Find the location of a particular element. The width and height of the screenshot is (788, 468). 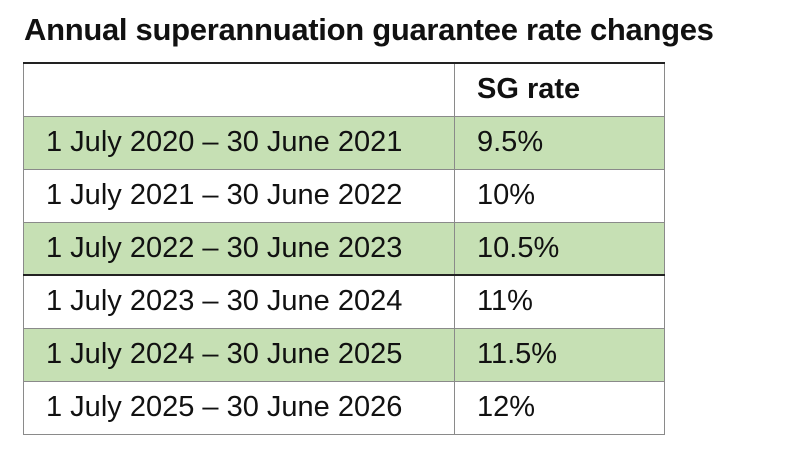

table-header-row: SG rate is located at coordinates (344, 89).